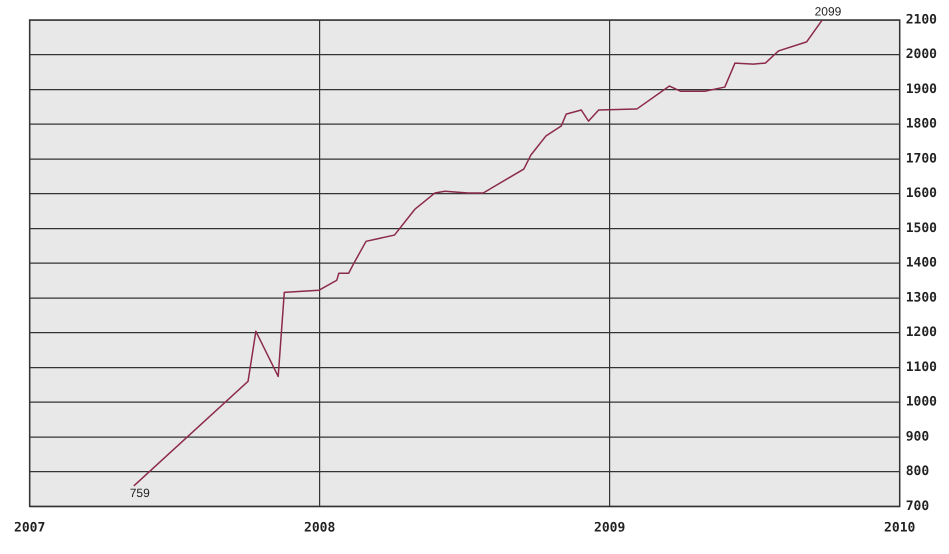 This screenshot has width=949, height=554. What do you see at coordinates (922, 228) in the screenshot?
I see `y-tick-label: 1500` at bounding box center [922, 228].